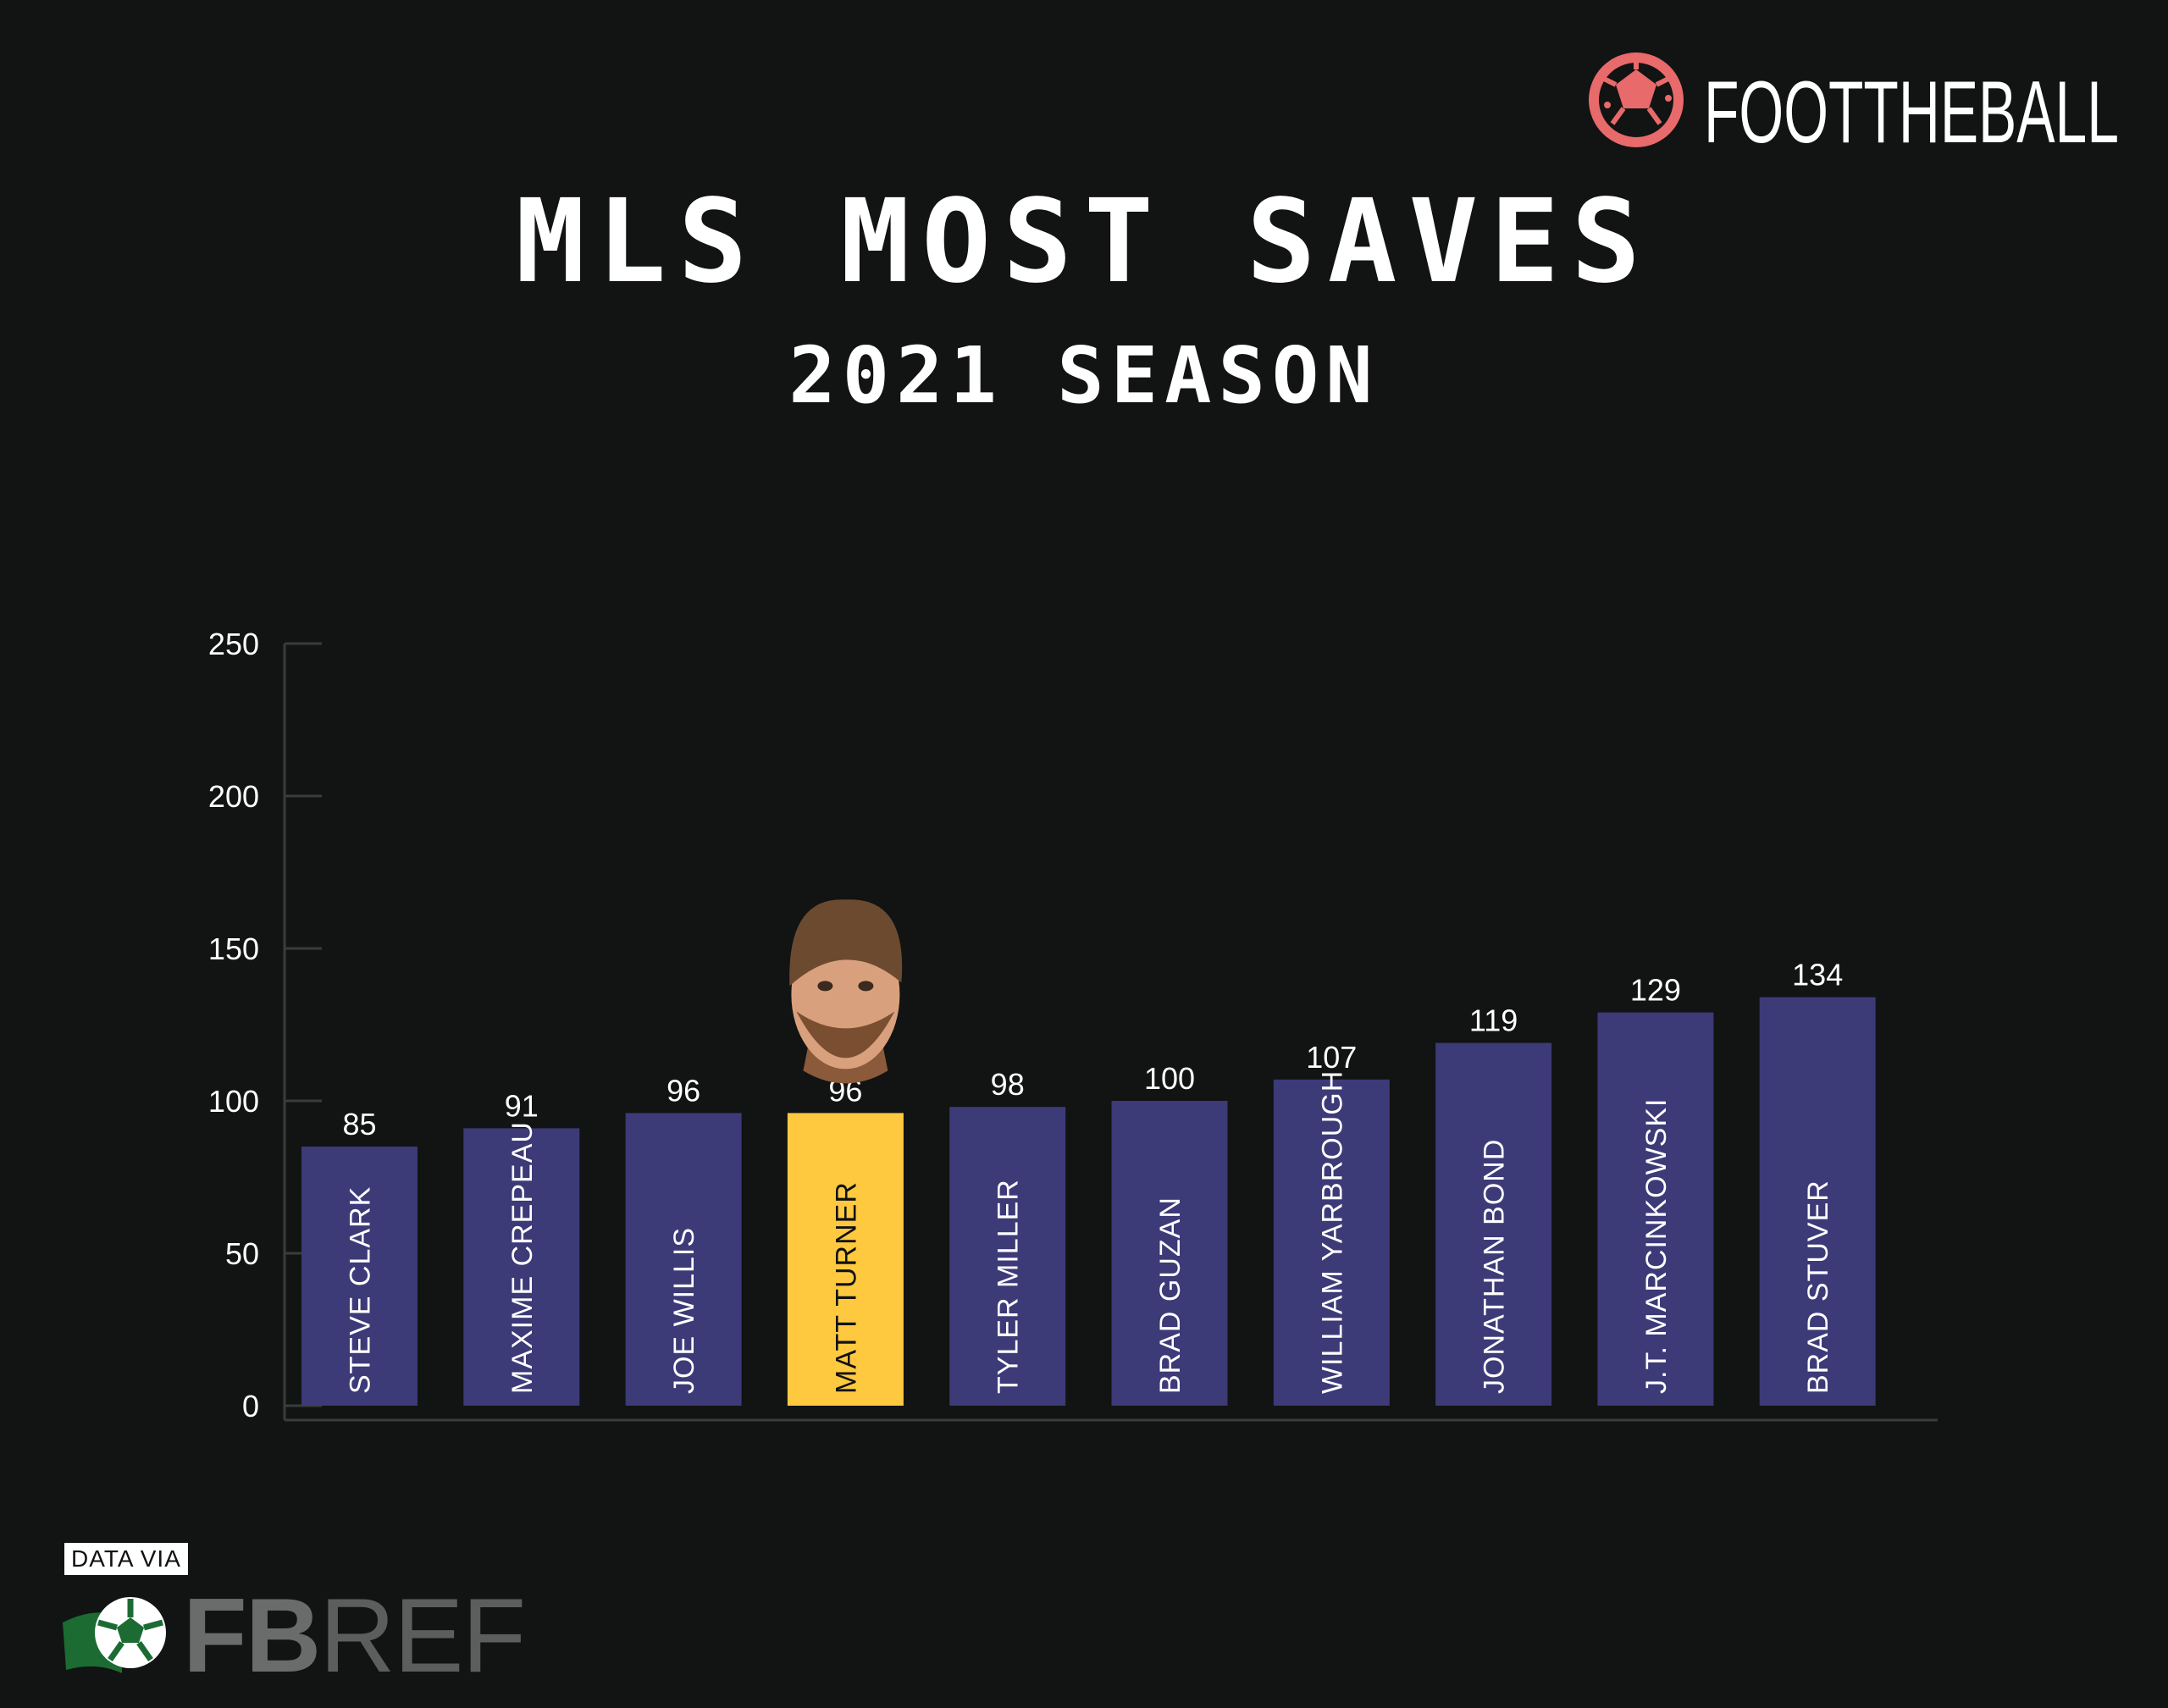  I want to click on bar-value-label: 134, so click(1818, 975).